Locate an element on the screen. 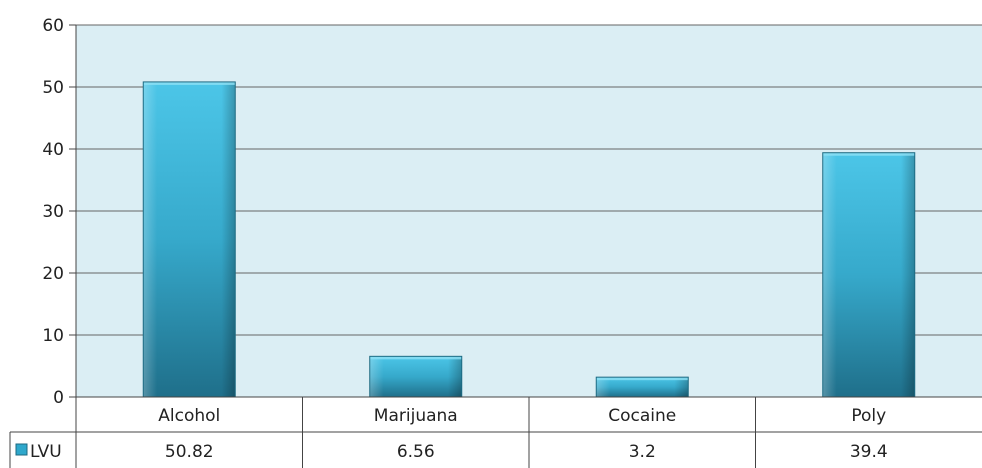 The image size is (982, 468). data-table-value: 6.56 is located at coordinates (416, 452).